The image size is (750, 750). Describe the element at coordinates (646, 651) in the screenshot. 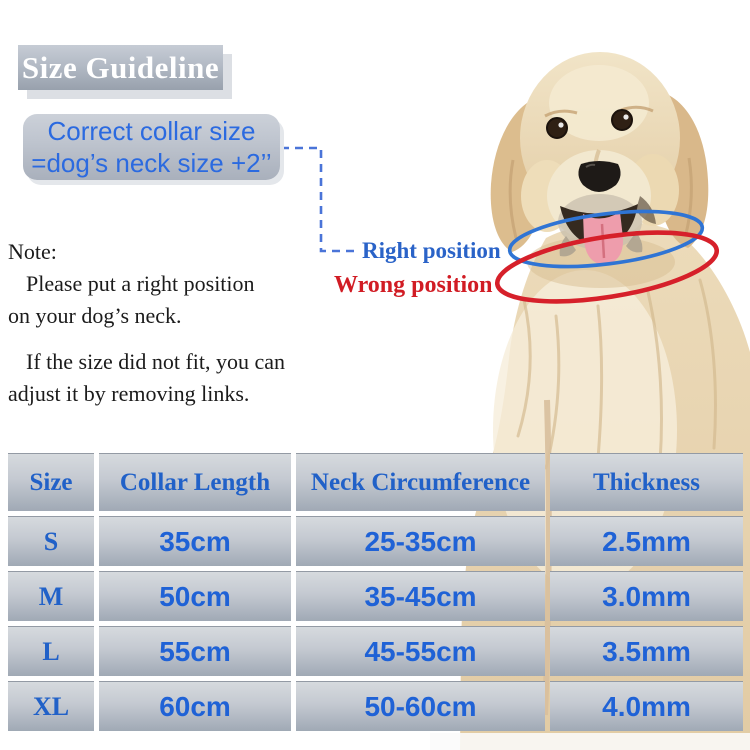

I see `table-cell: 3.5mm` at that location.